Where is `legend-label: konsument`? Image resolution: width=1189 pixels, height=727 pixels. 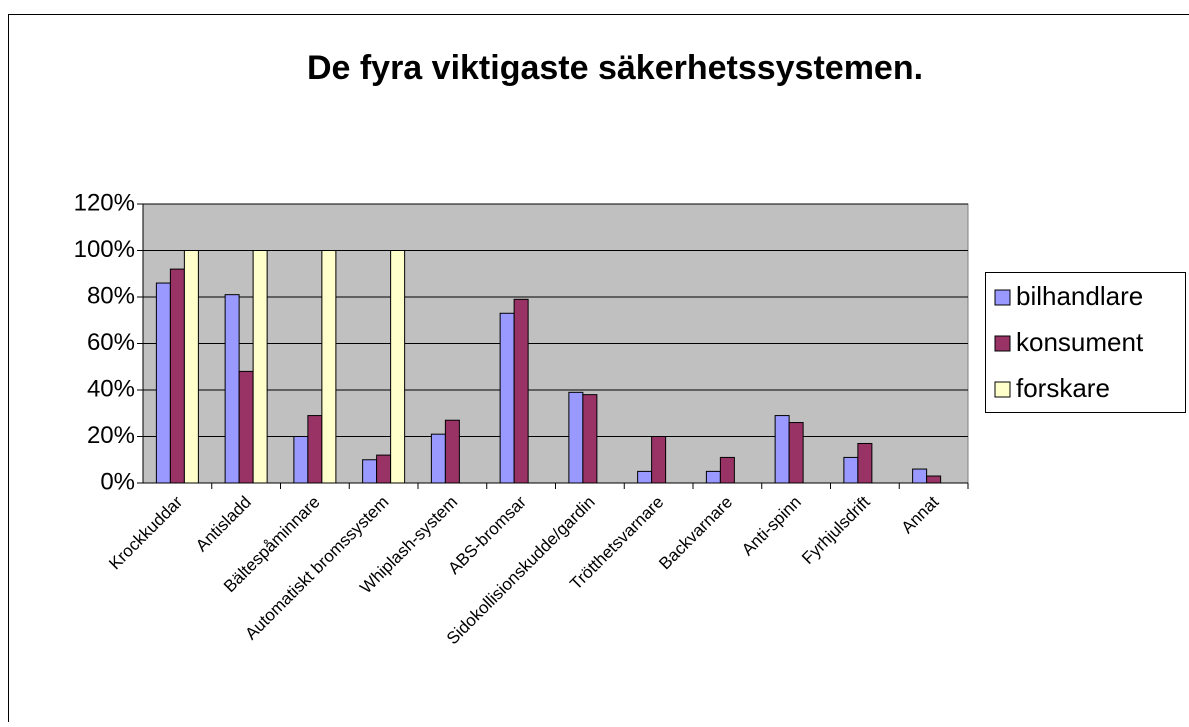
legend-label: konsument is located at coordinates (1080, 342).